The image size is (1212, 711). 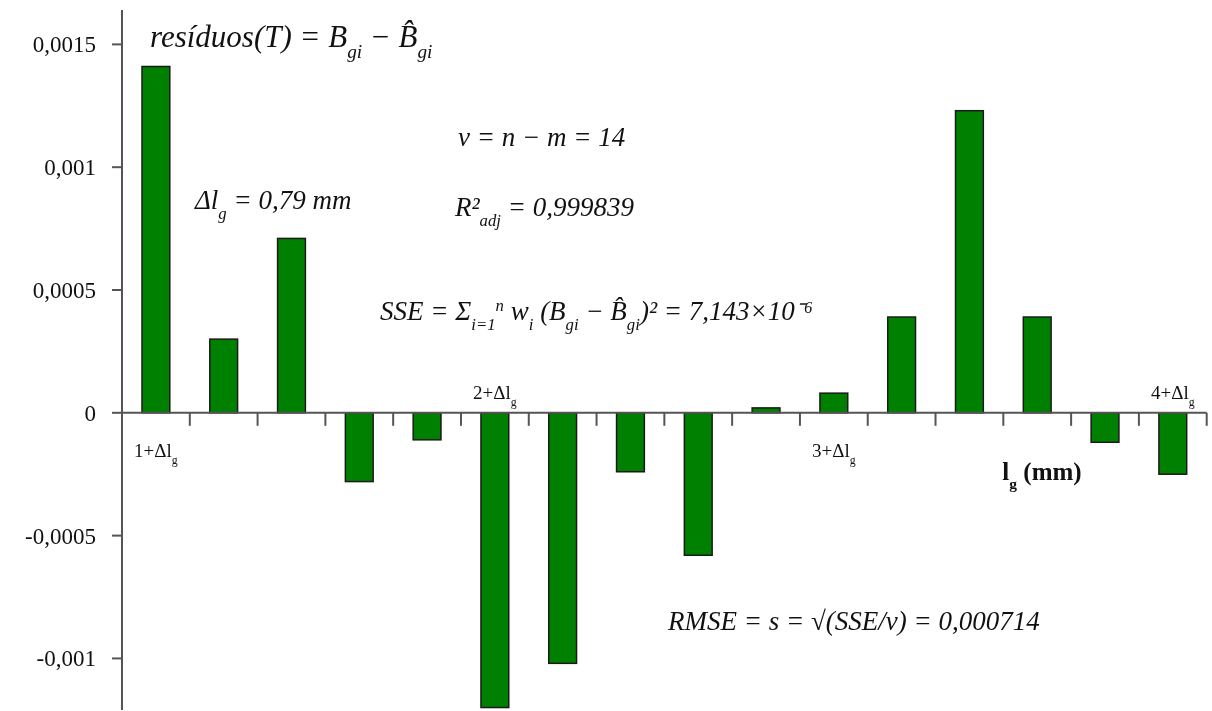 I want to click on annotation: R²$_{adj}$ = 0,999839, so click(x=544, y=211).